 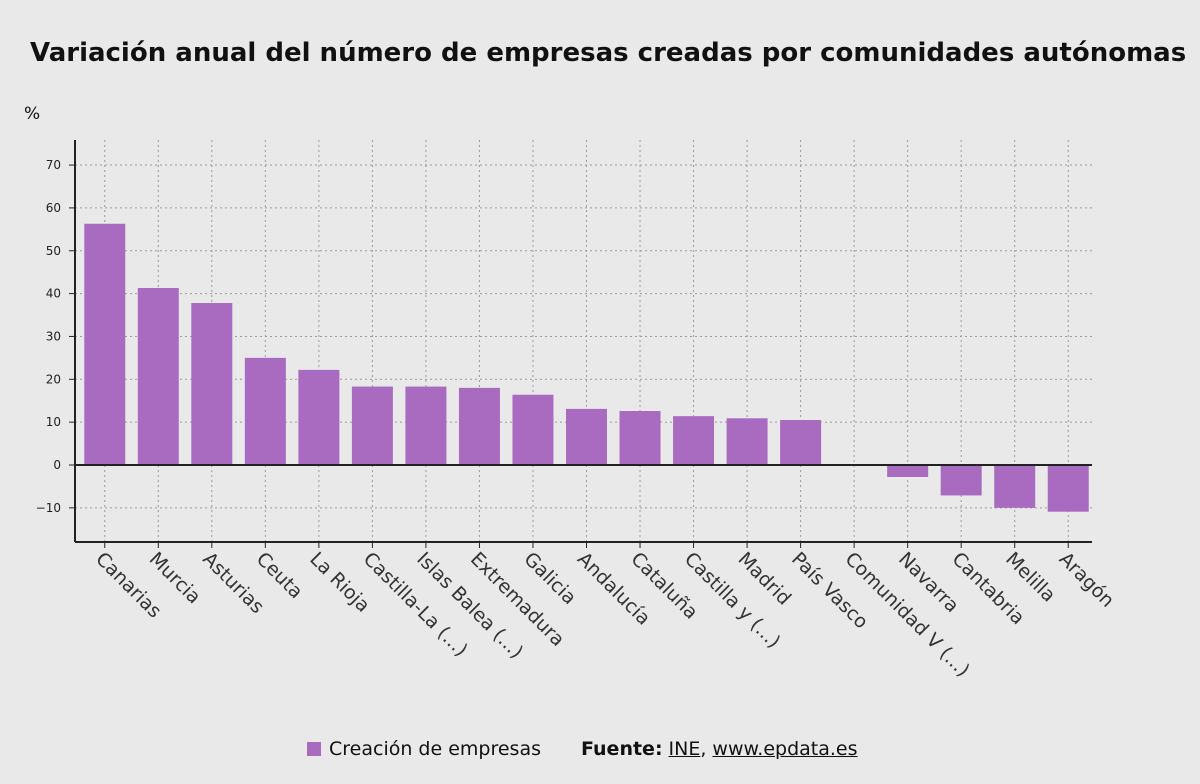 I want to click on x-tick-label: Aragón, so click(x=1087, y=580).